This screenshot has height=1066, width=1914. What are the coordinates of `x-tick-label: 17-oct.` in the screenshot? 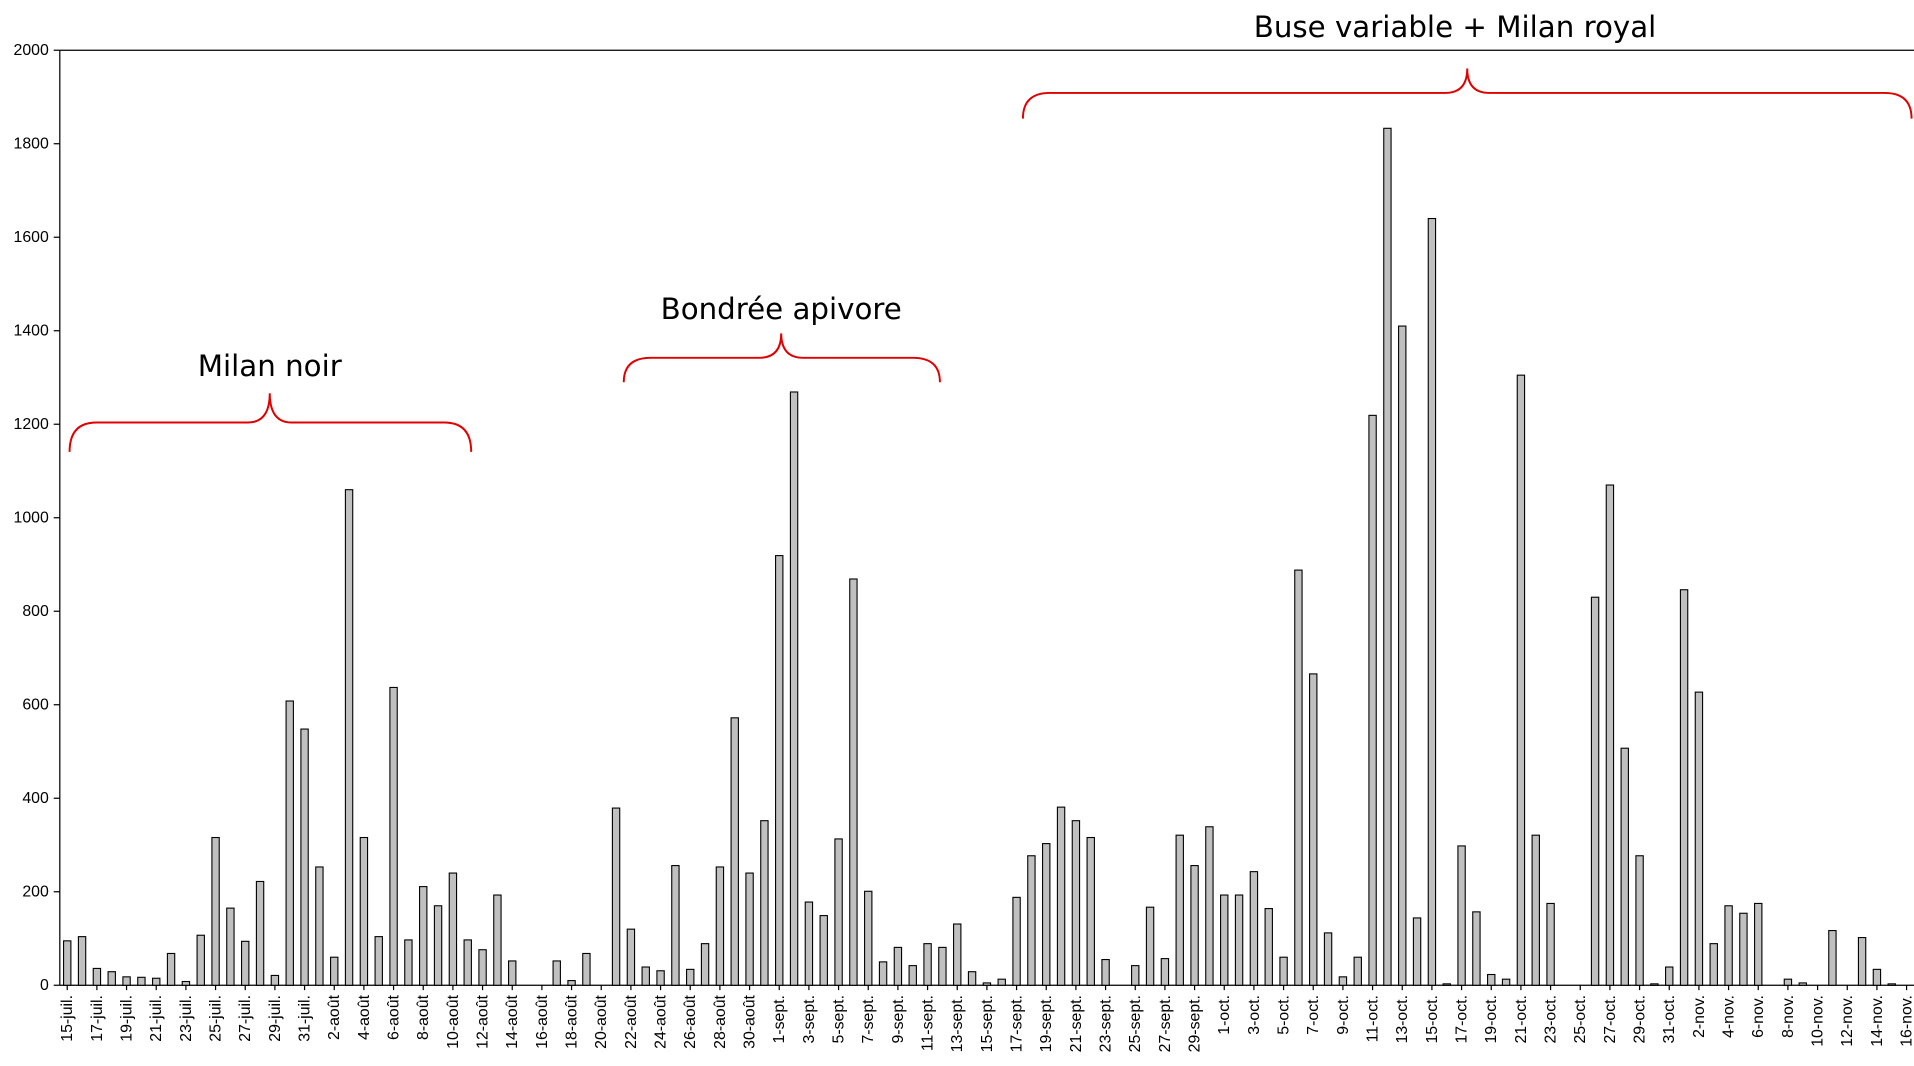 It's located at (1461, 1019).